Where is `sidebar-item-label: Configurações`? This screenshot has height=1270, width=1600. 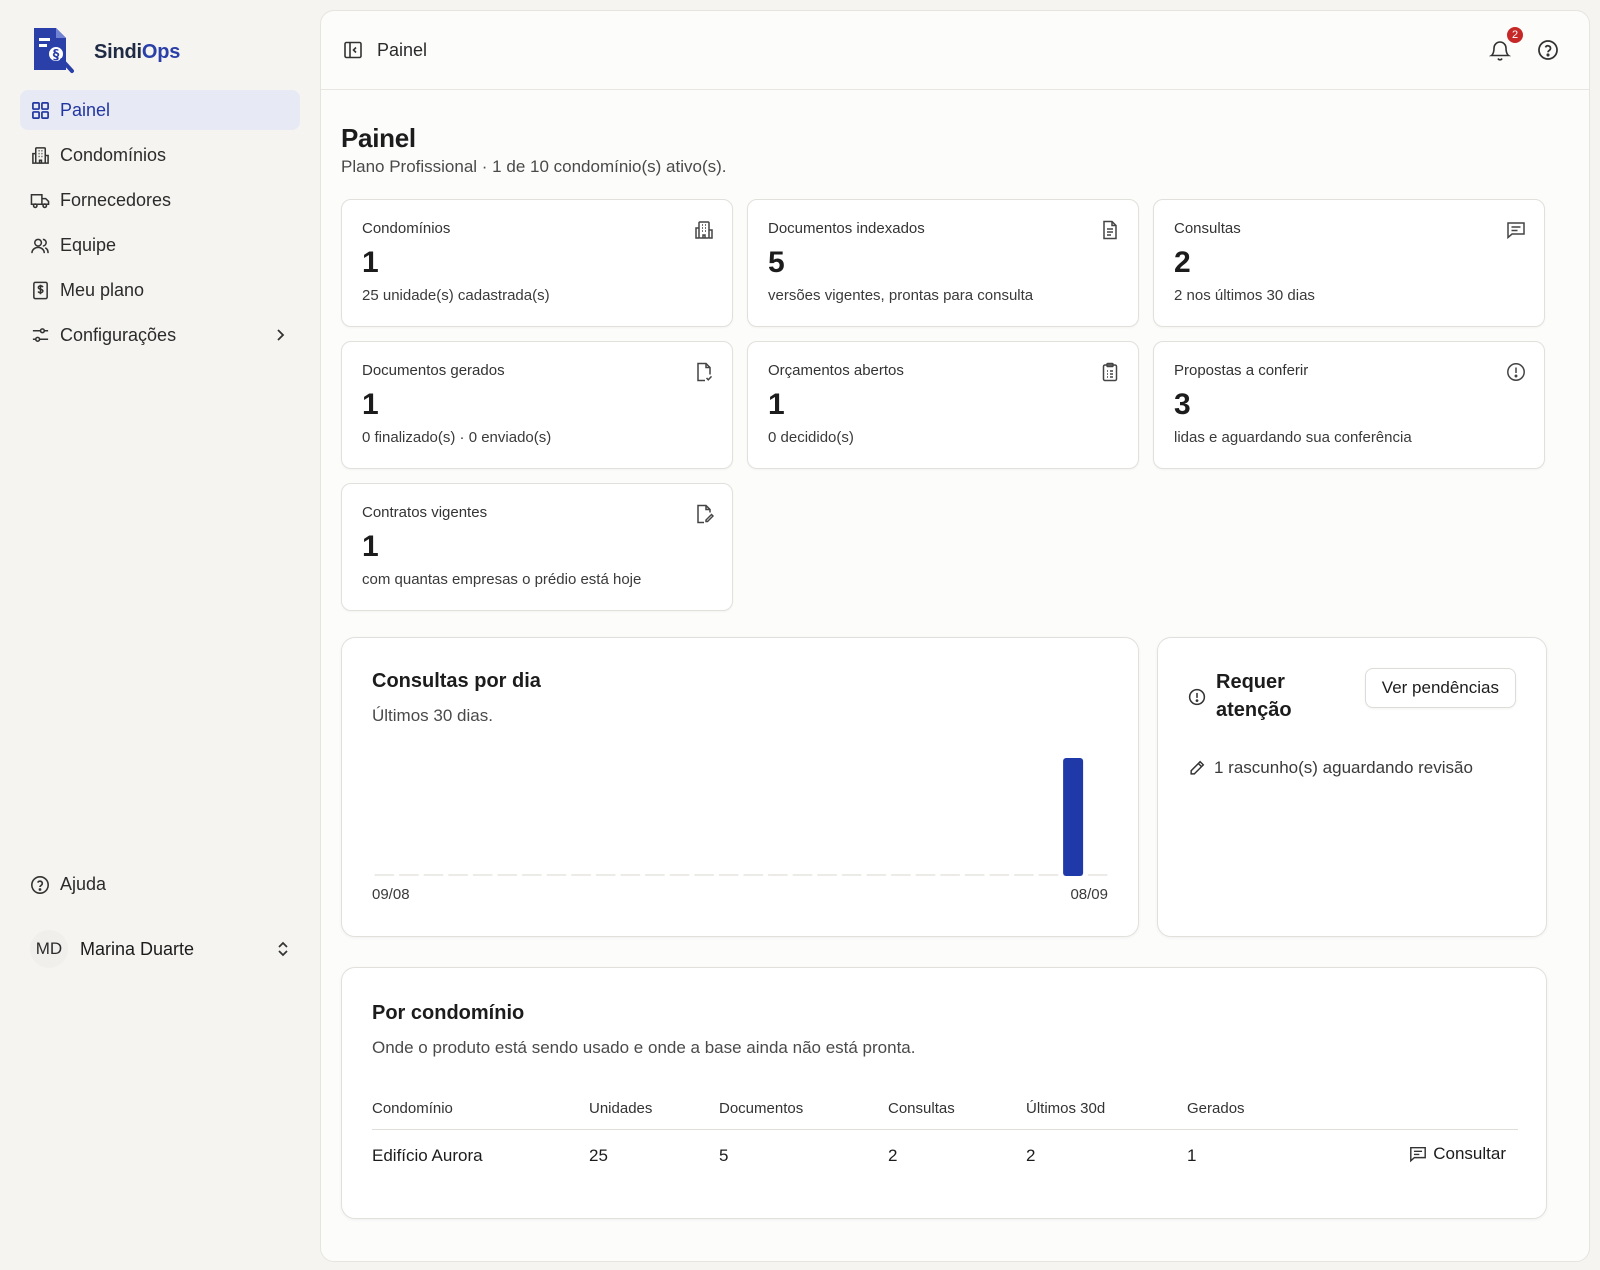
sidebar-item-label: Configurações is located at coordinates (118, 334).